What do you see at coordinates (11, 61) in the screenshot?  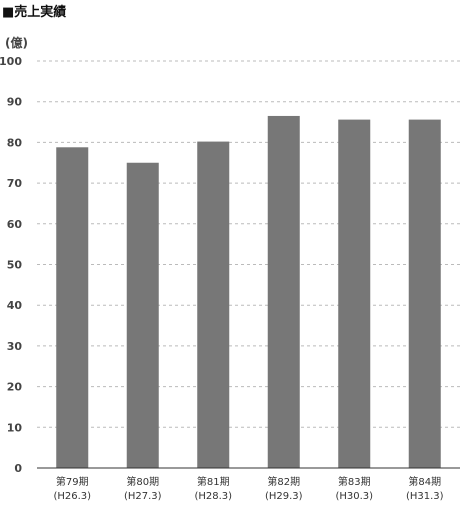 I see `y-tick-label-100: 100` at bounding box center [11, 61].